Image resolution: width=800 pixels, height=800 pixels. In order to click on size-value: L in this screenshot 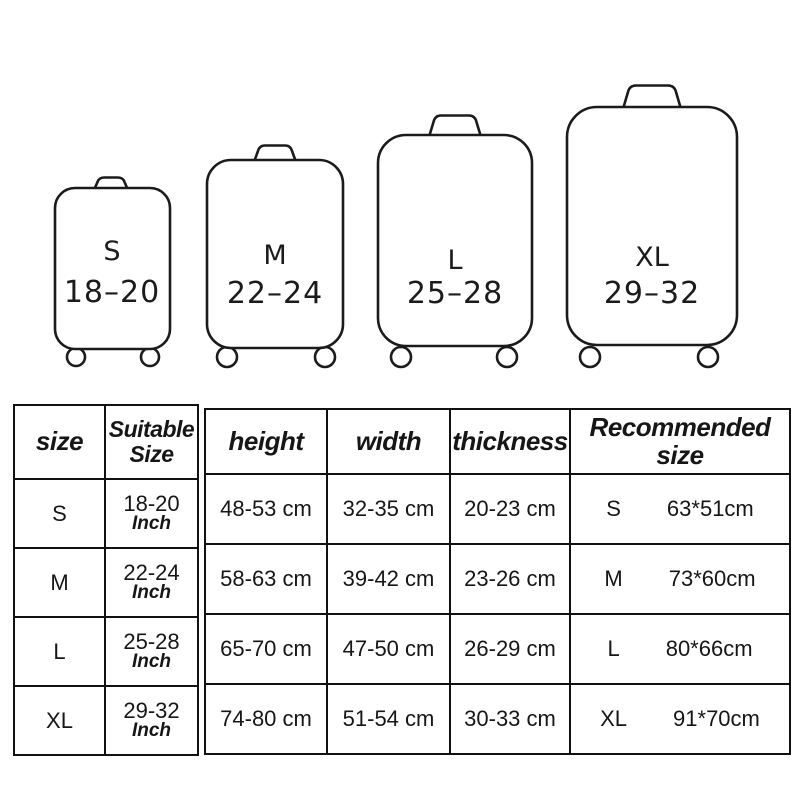, I will do `click(59, 651)`.